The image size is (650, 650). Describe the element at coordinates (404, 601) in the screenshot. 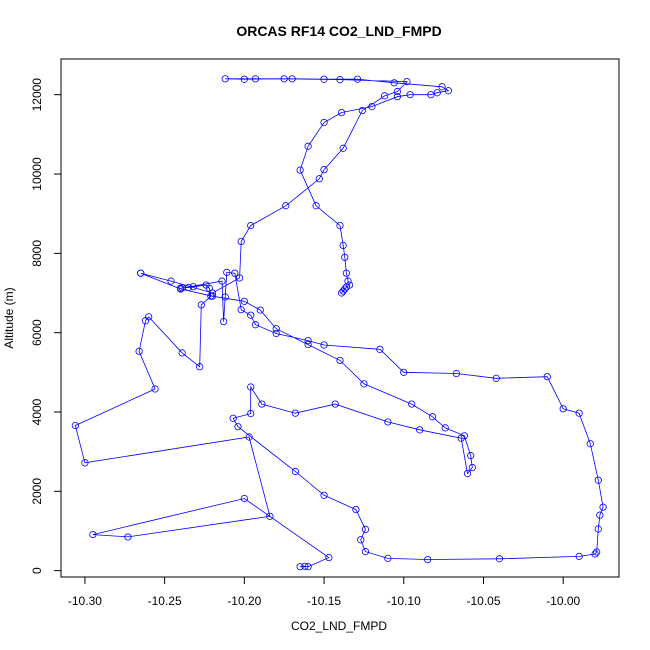

I see `x-tick-label: -10.10` at that location.